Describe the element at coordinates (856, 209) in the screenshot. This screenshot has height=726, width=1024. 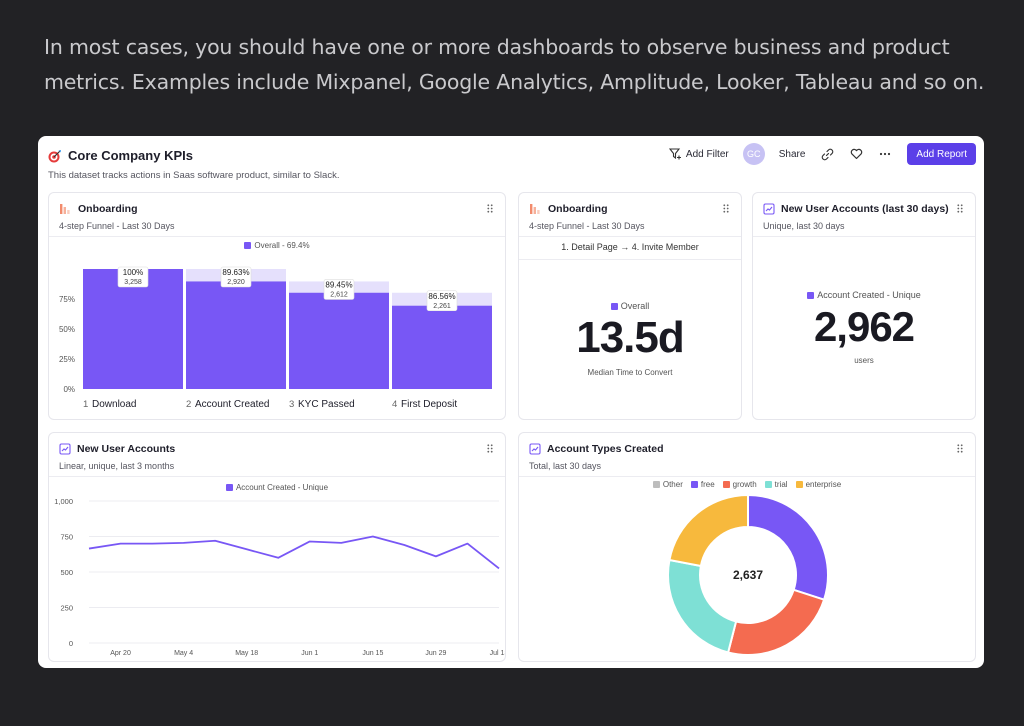
I see `new-users-card-title: New User Accounts (last 30 days)` at that location.